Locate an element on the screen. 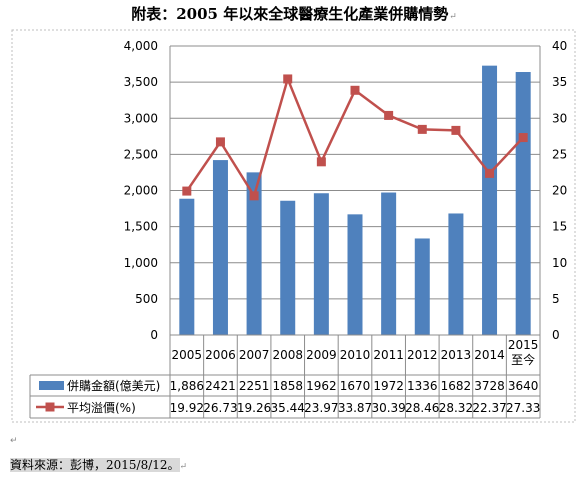 The image size is (588, 479). line-legend-marker is located at coordinates (50, 407).